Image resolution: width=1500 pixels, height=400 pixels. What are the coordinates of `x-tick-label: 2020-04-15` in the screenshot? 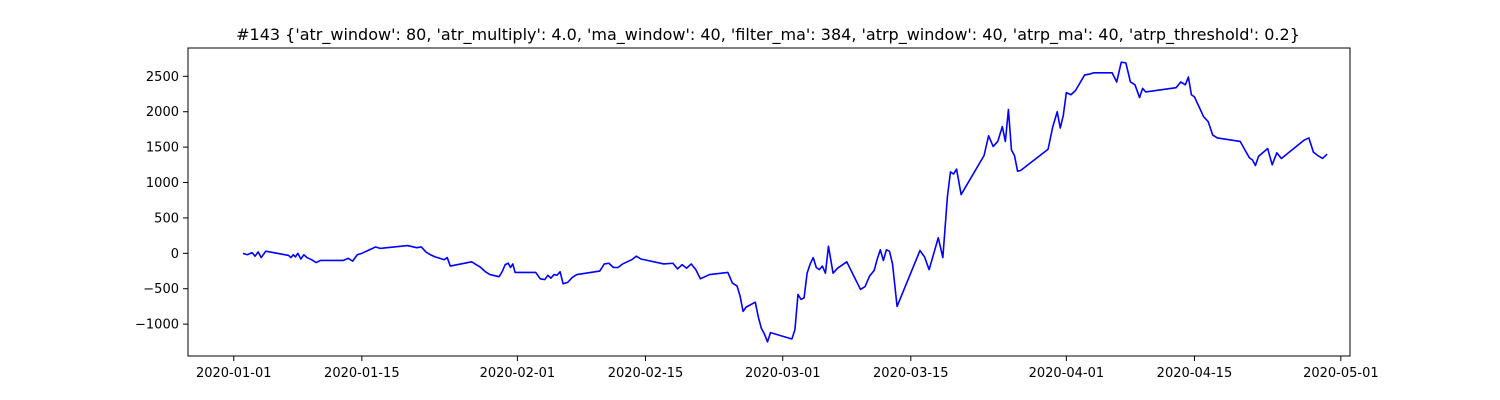 It's located at (1195, 373).